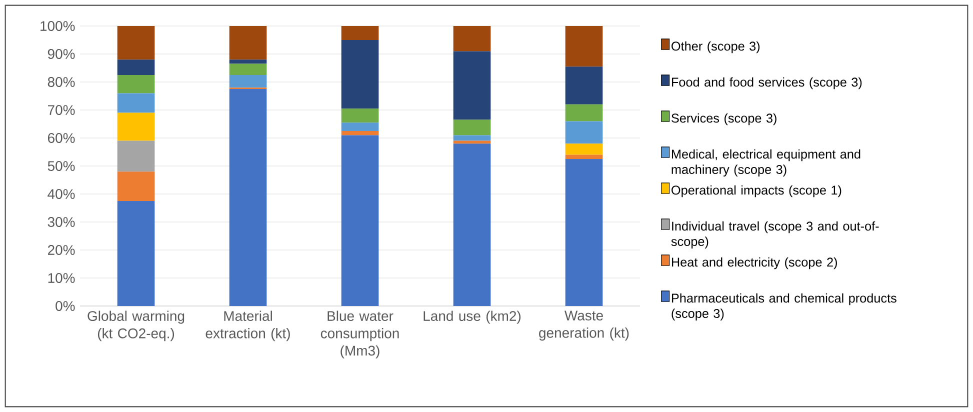  What do you see at coordinates (754, 263) in the screenshot?
I see `legend-label: Heat and electricity (scope 2)` at bounding box center [754, 263].